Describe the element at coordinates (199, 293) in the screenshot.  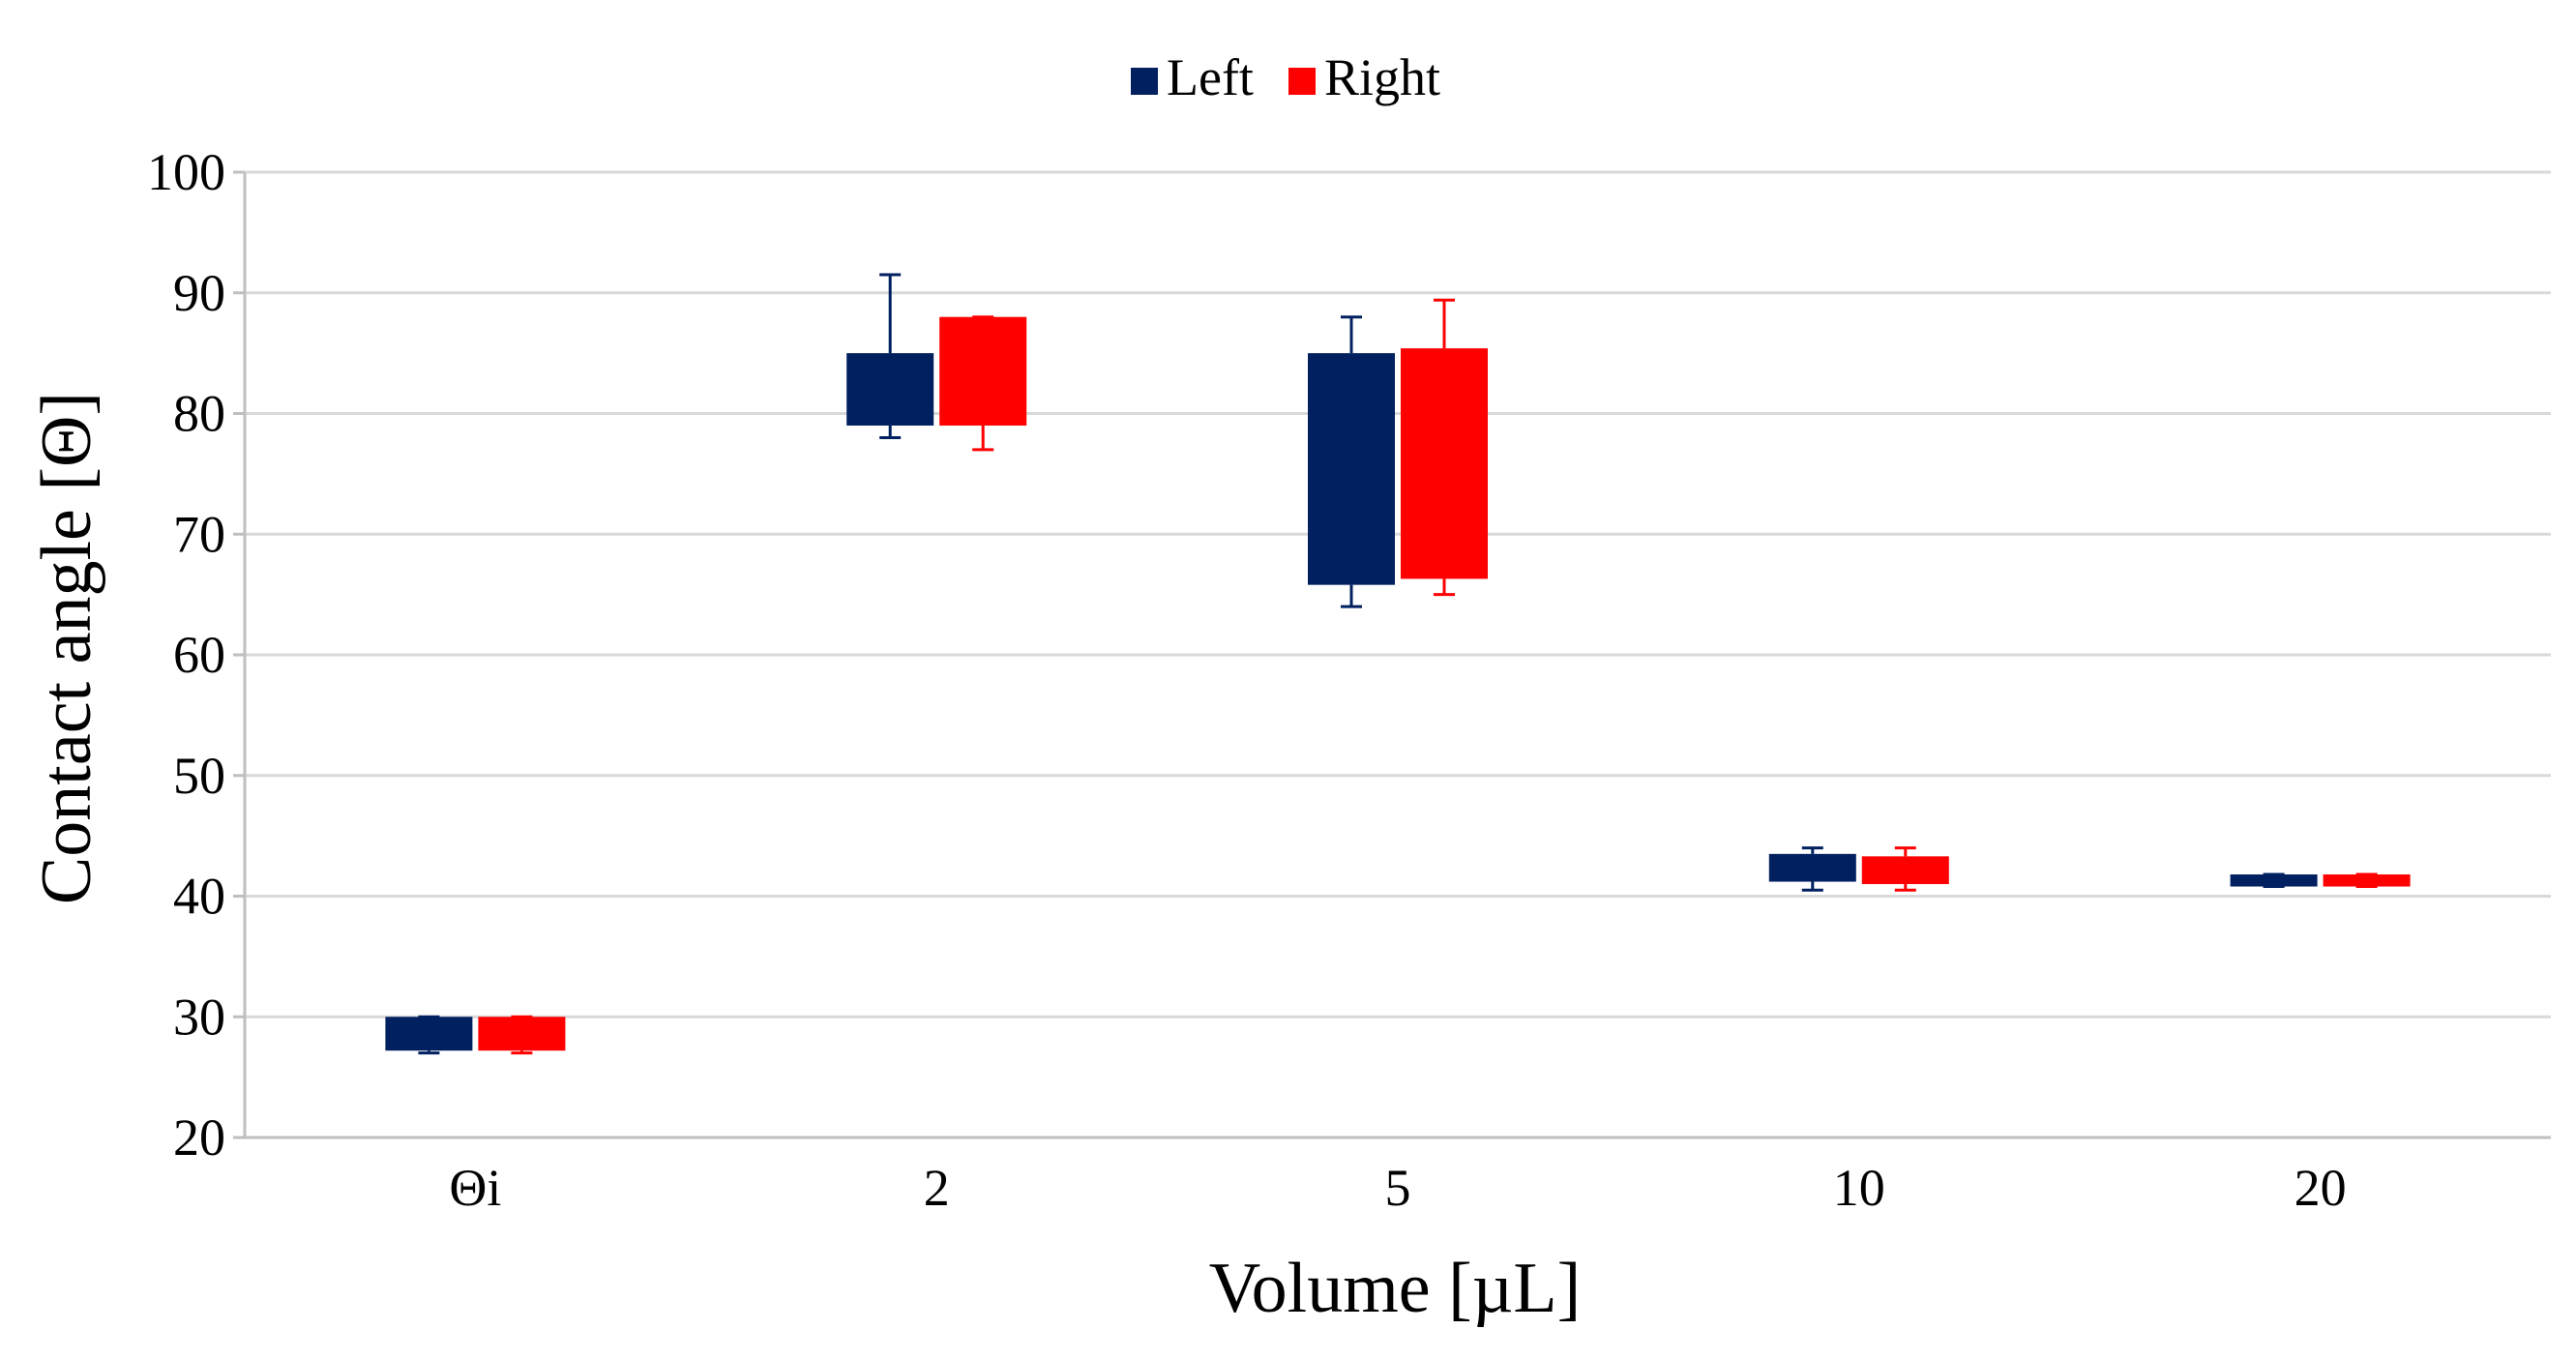
I see `y-tick-label-90: 90` at that location.